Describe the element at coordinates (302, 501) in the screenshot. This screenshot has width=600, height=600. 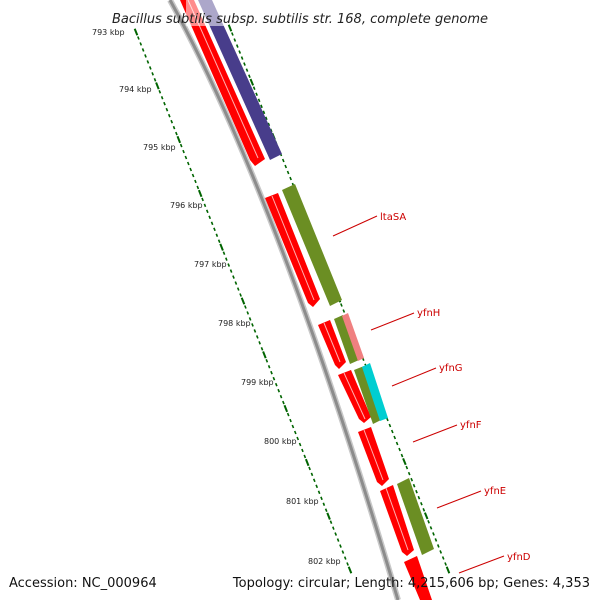
I see `ruler-label-801: 801 kbp` at that location.